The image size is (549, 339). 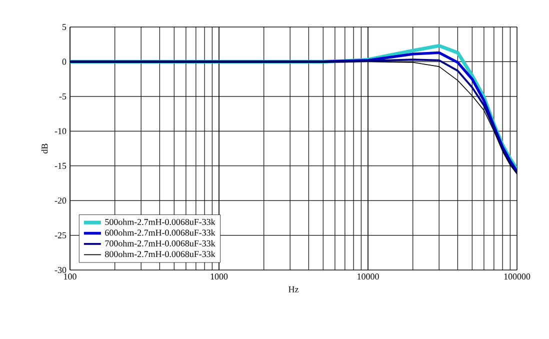 I want to click on x-axis-title: Hz, so click(x=293, y=289).